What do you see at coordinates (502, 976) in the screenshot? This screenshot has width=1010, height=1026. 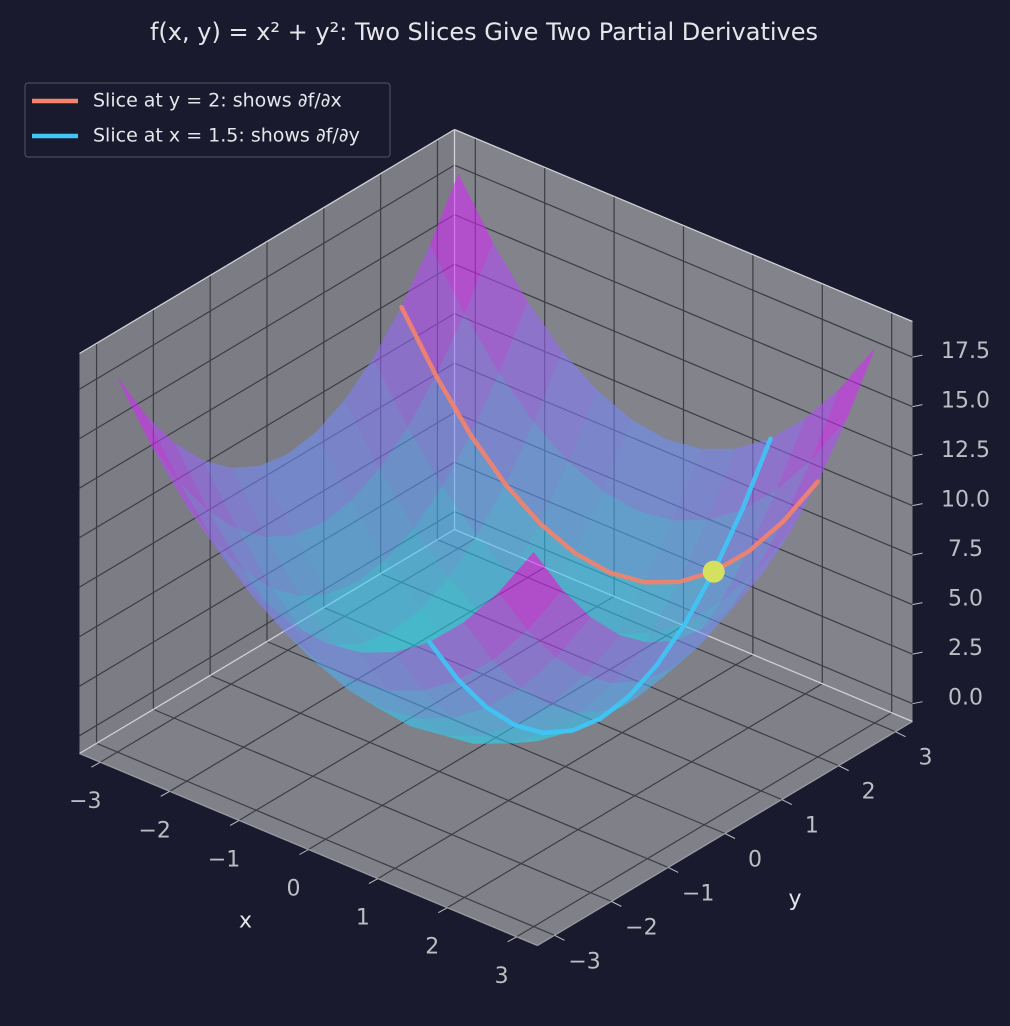 I see `x-tick-label: 3` at bounding box center [502, 976].